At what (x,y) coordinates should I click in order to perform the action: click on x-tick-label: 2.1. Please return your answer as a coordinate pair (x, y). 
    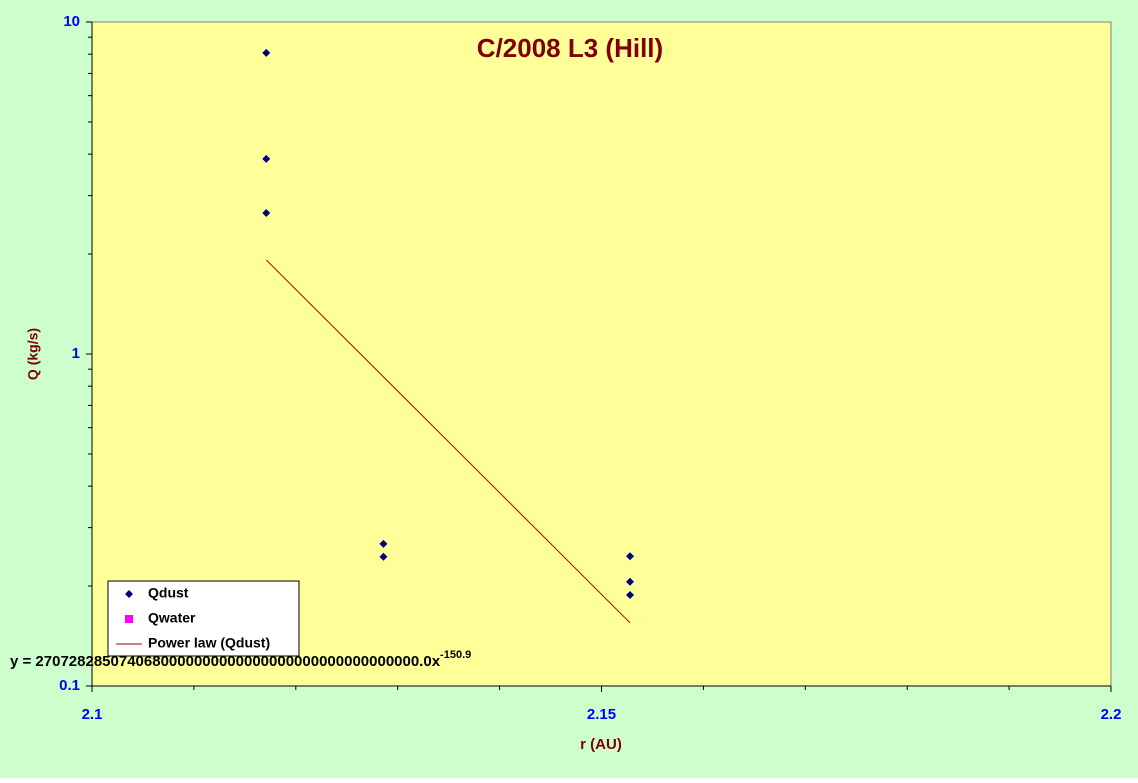
    Looking at the image, I should click on (92, 714).